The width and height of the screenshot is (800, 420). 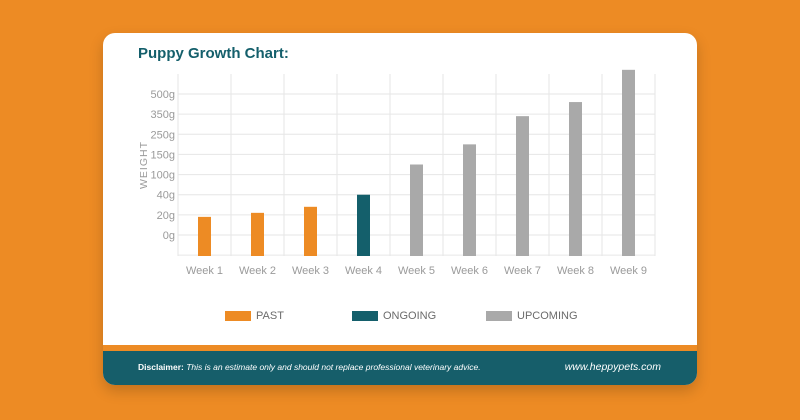 I want to click on y-tick-label: 0g, so click(x=169, y=236).